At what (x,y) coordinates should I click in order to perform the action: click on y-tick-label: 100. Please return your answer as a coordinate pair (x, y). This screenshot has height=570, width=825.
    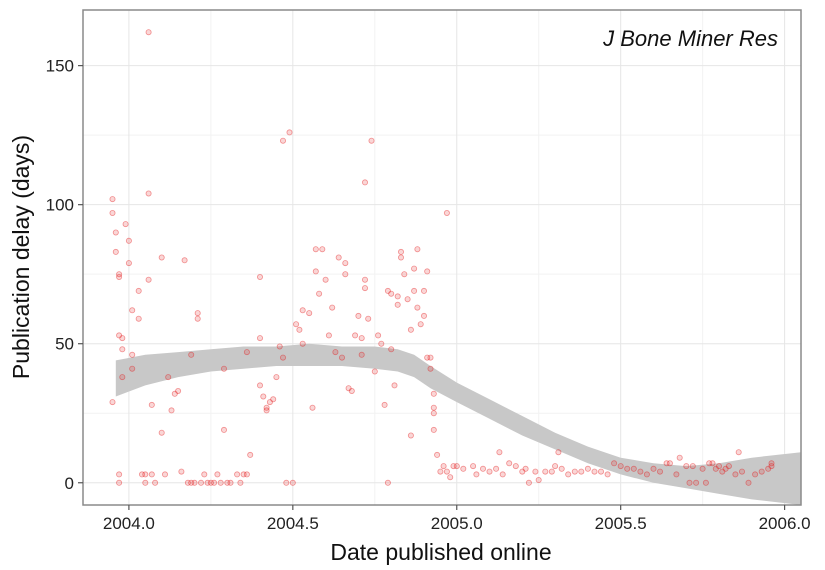
    Looking at the image, I should click on (60, 205).